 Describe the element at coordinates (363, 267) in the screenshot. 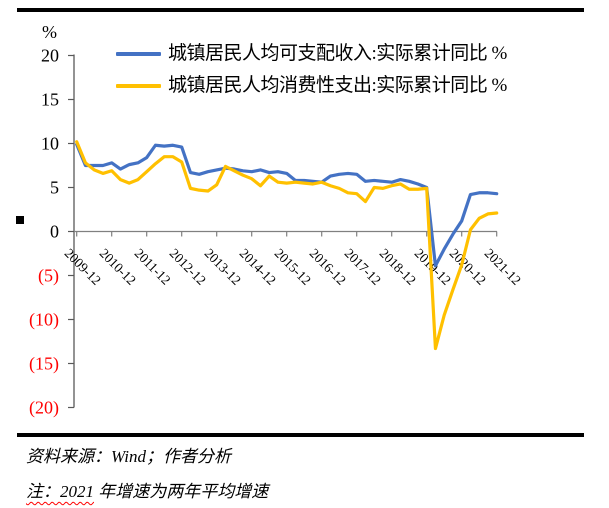

I see `x-tick-label: 2017-12` at that location.